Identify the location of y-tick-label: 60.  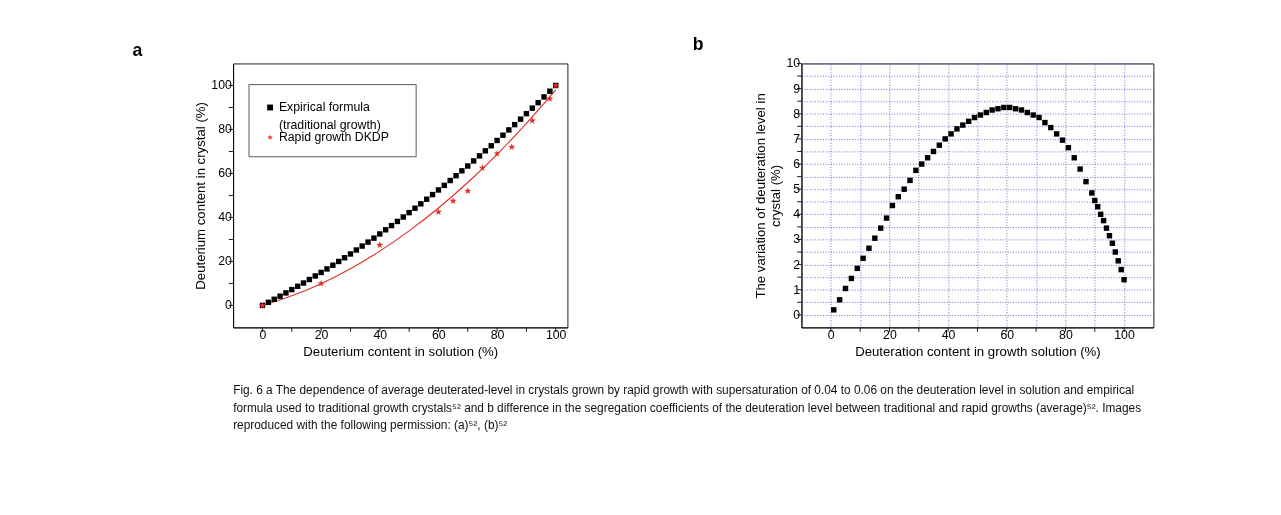
(225, 173).